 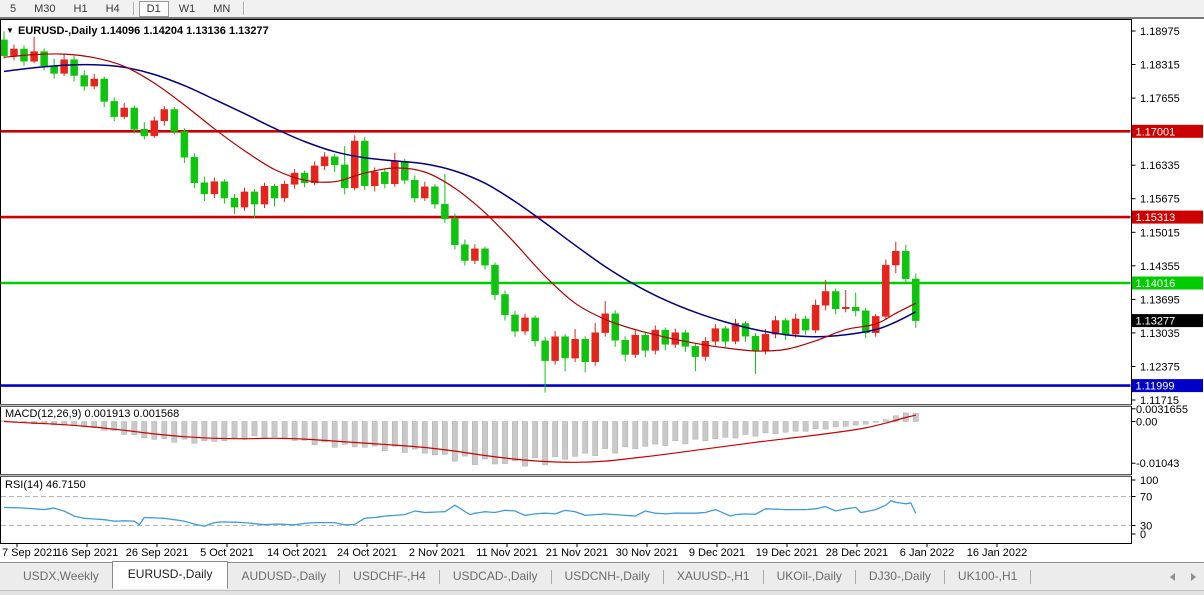 What do you see at coordinates (61, 576) in the screenshot?
I see `chart-tab-usdx-weekly: USDX,Weekly` at bounding box center [61, 576].